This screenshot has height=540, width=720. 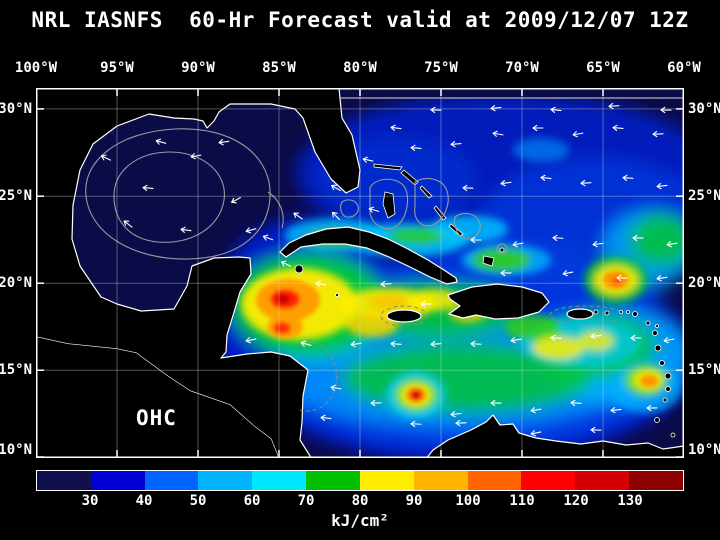 What do you see at coordinates (198, 68) in the screenshot?
I see `x-axis-tick-label: 90°W` at bounding box center [198, 68].